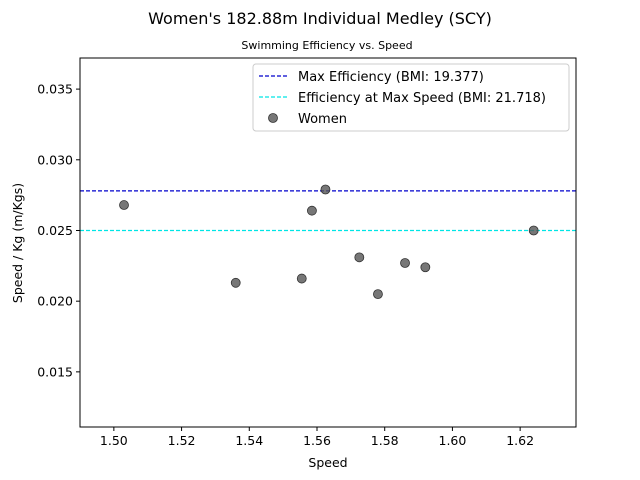 The height and width of the screenshot is (480, 640). I want to click on x-tick-label: 1.50, so click(114, 440).